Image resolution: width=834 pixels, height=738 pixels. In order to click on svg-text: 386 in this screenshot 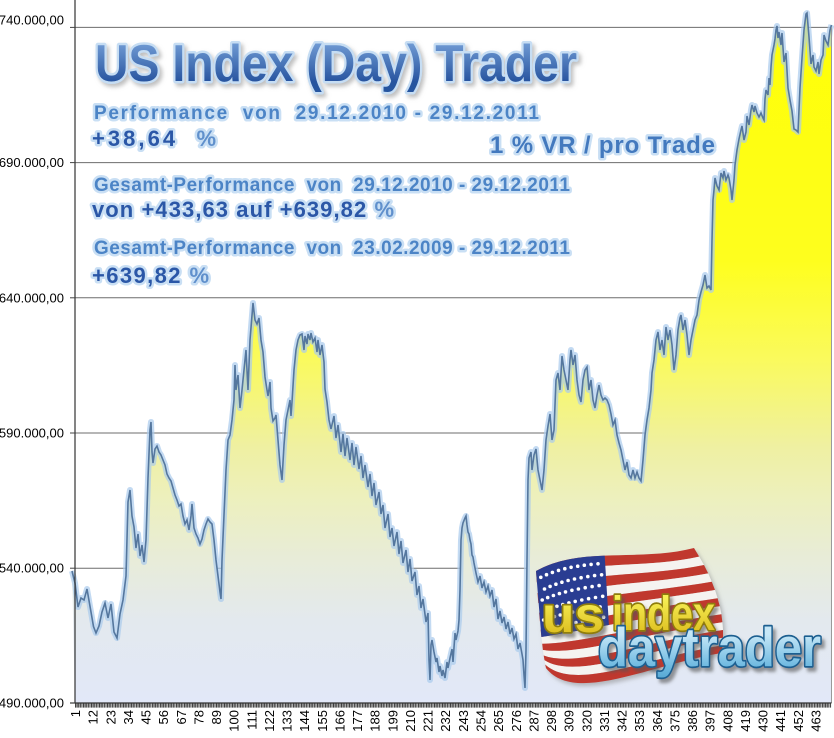, I will do `click(692, 721)`.